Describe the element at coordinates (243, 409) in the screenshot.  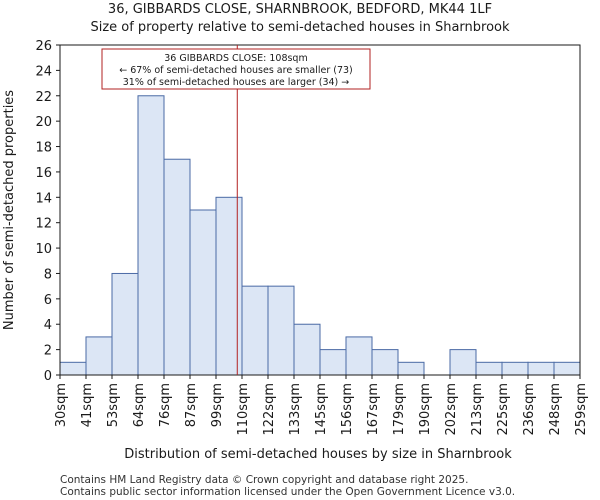
I see `x-tick-label: 110sqm` at that location.